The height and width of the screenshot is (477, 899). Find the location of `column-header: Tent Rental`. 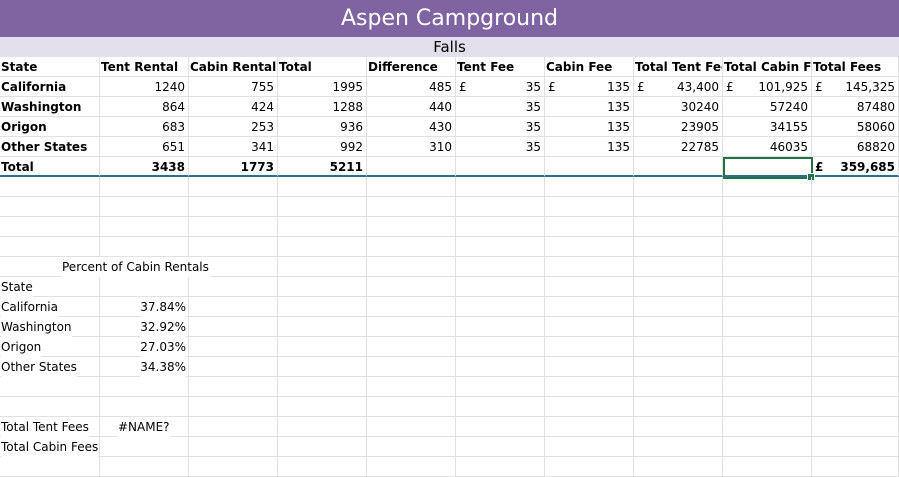

column-header: Tent Rental is located at coordinates (144, 67).